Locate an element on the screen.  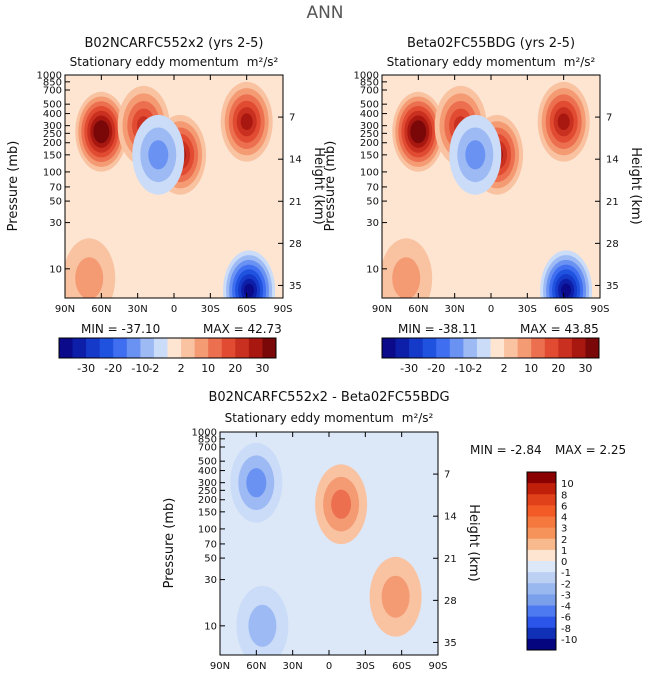
colorbar-tick-label: -20 is located at coordinates (436, 368).